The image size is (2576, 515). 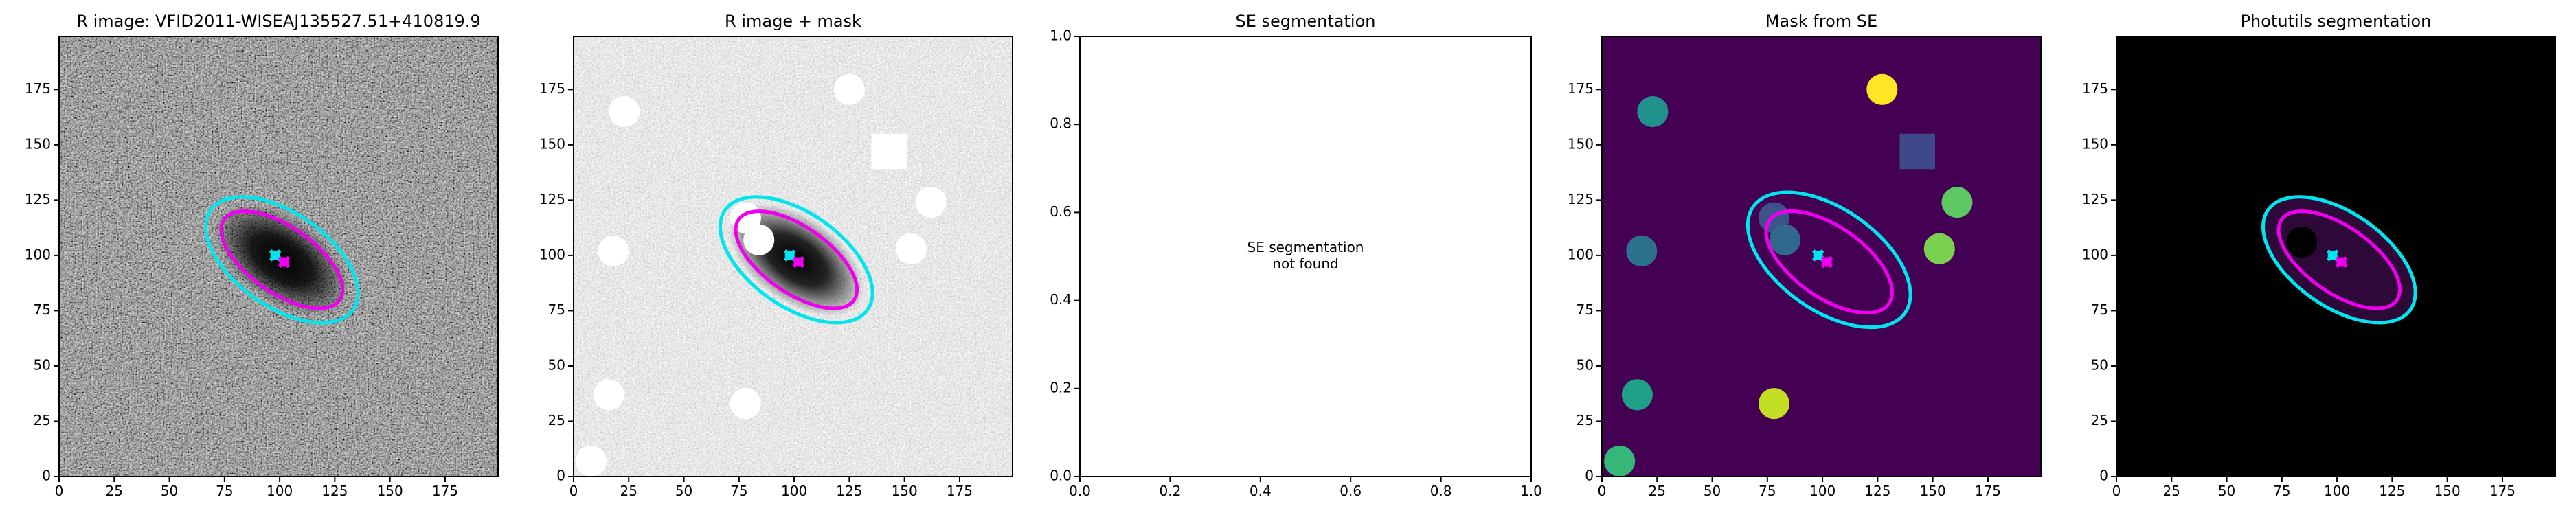 I want to click on panel-title: R image + mask, so click(x=793, y=21).